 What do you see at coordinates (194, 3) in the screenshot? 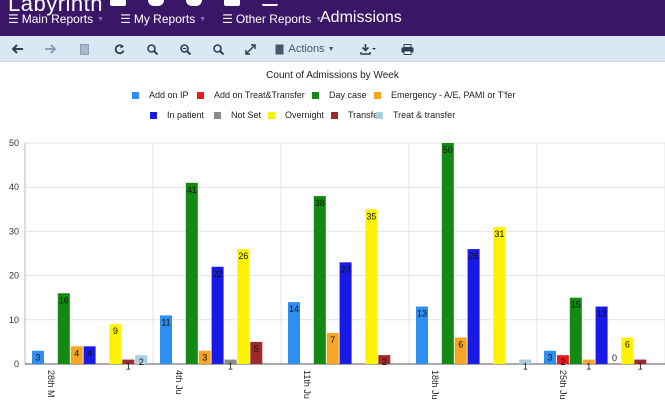
I see `gear-icon` at bounding box center [194, 3].